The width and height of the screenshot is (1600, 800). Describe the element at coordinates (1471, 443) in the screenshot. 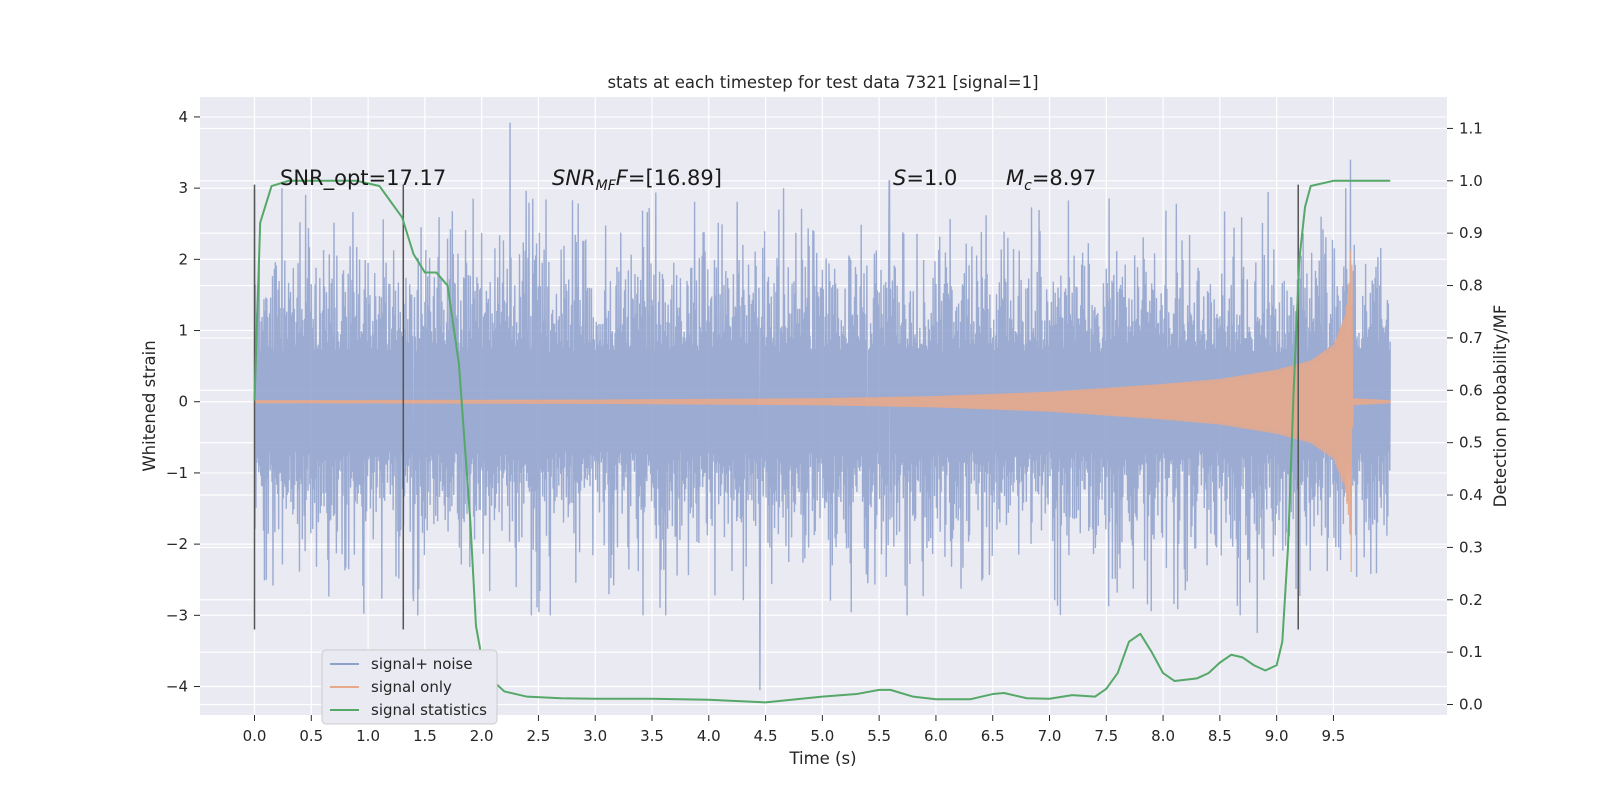

I see `y2-tick-label: 0.5` at that location.